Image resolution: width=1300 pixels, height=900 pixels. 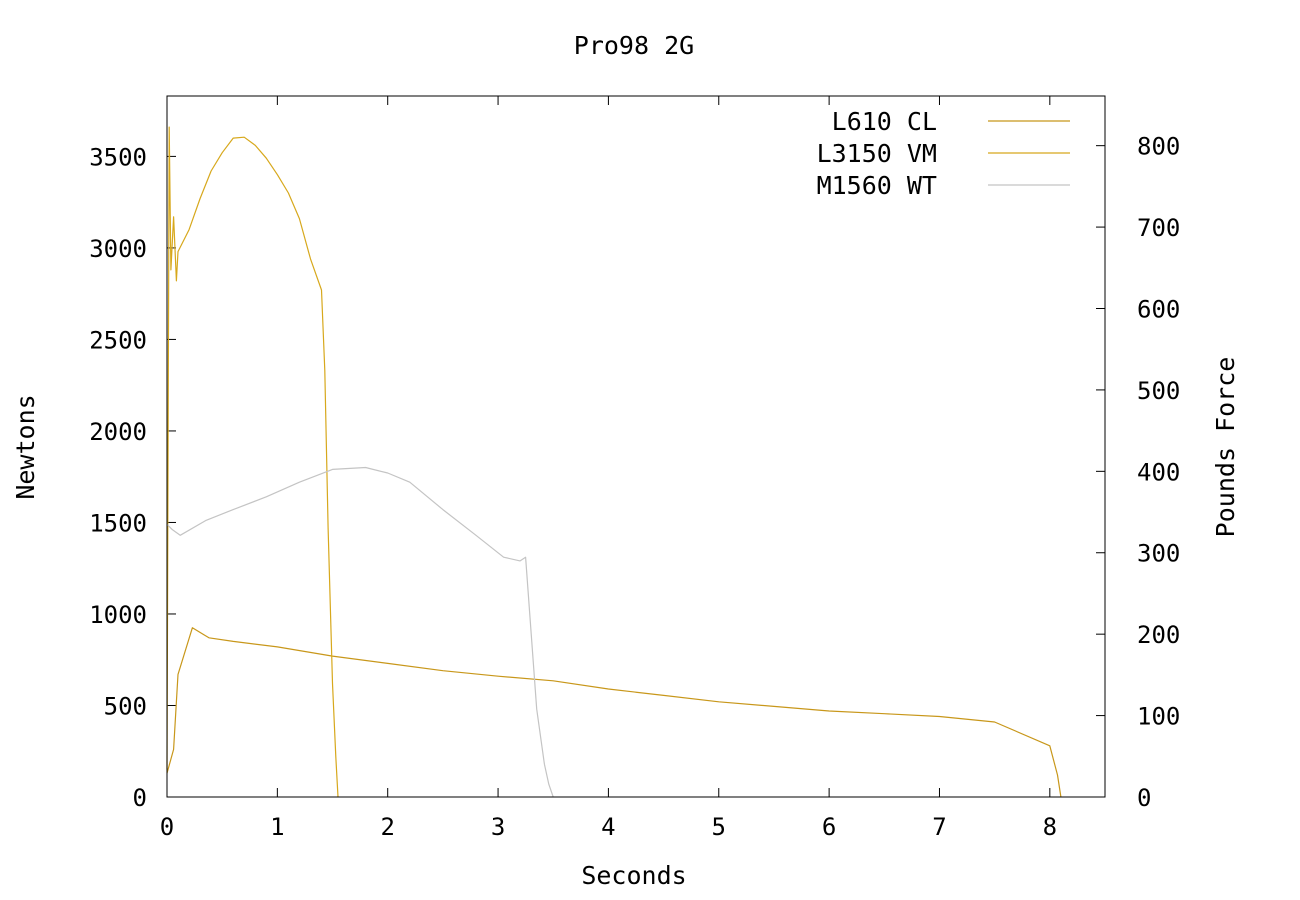 What do you see at coordinates (118, 340) in the screenshot?
I see `y-tick-label: 2500` at bounding box center [118, 340].